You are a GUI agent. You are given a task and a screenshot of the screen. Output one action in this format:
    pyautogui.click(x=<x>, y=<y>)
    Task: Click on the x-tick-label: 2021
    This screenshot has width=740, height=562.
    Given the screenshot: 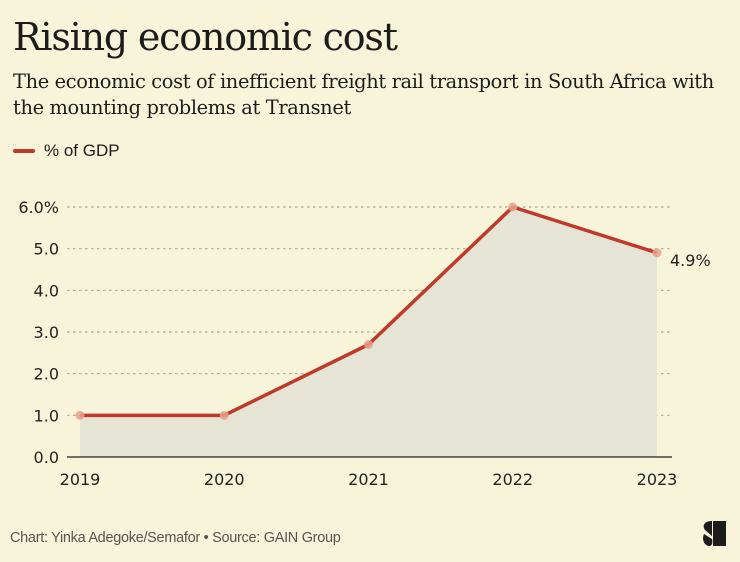 What is the action you would take?
    pyautogui.click(x=368, y=479)
    